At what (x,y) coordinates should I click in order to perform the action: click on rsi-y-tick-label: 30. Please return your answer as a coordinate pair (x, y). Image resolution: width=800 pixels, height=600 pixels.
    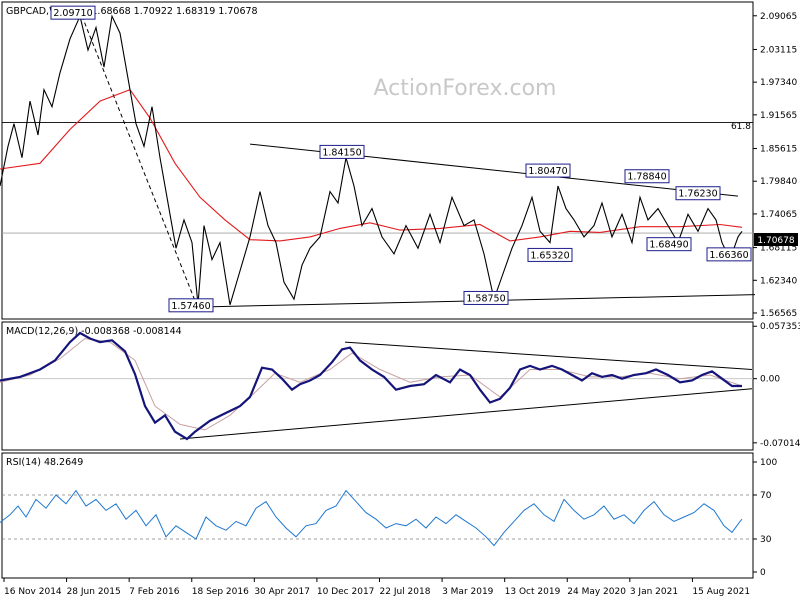
    Looking at the image, I should click on (766, 540).